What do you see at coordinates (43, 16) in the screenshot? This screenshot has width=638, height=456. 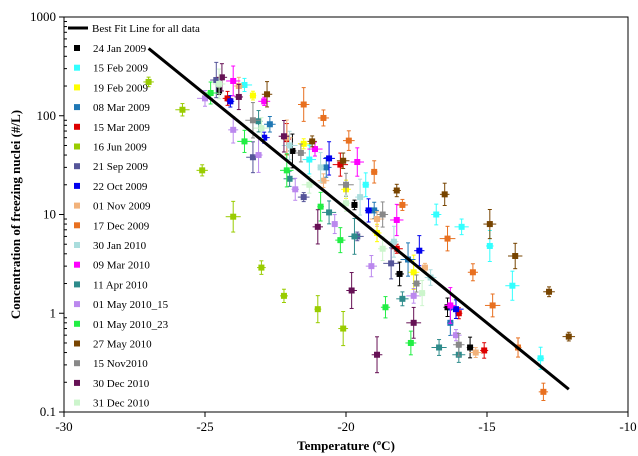 I see `y-tick-label: 1000` at bounding box center [43, 16].